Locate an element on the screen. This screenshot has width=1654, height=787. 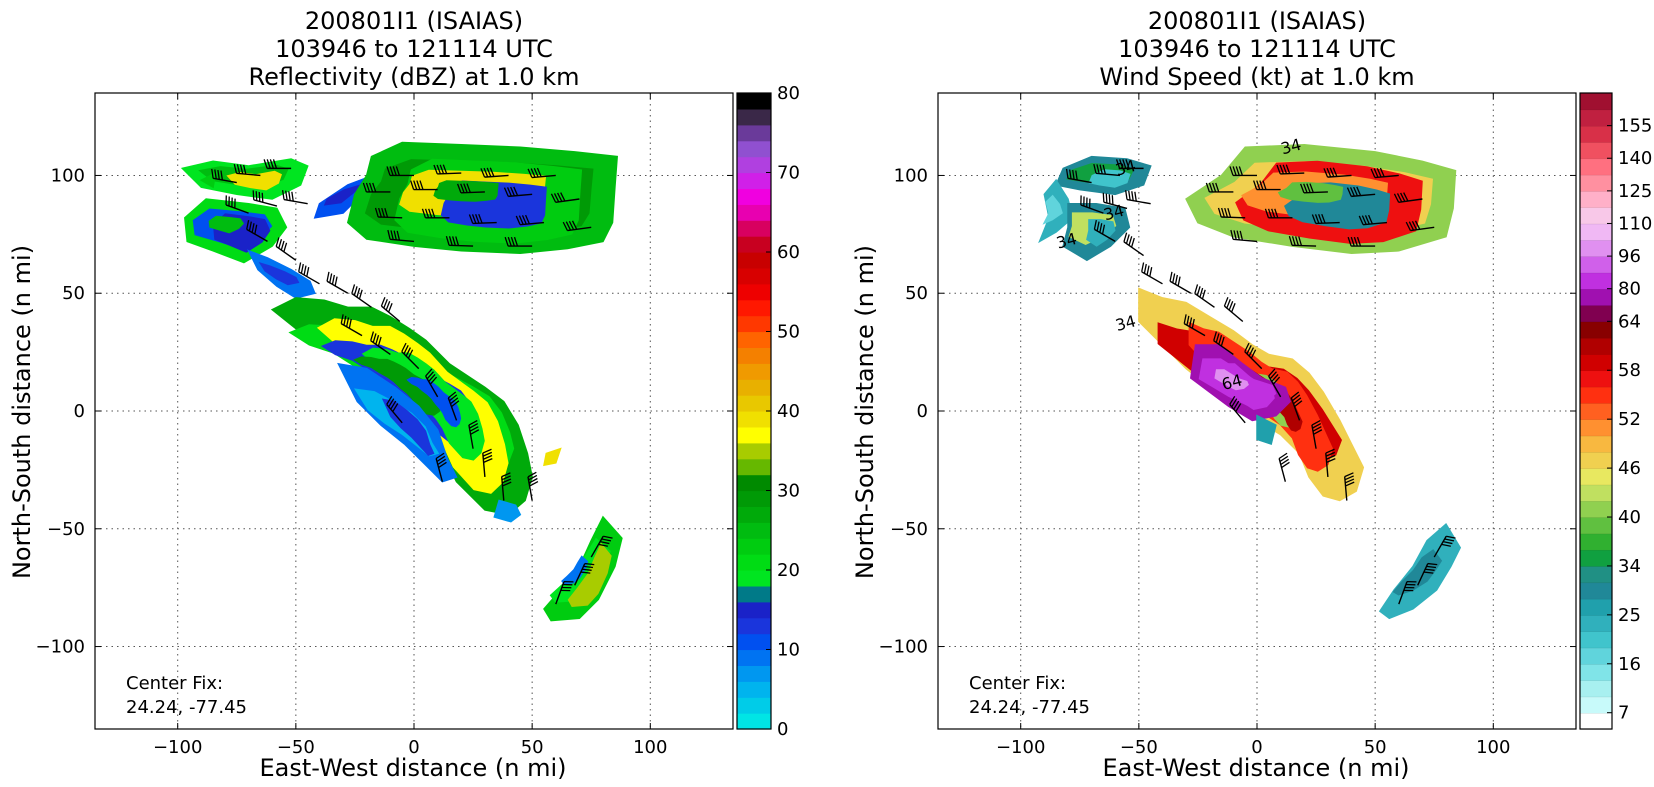
colorbar-tick-label: 125 is located at coordinates (1635, 191).